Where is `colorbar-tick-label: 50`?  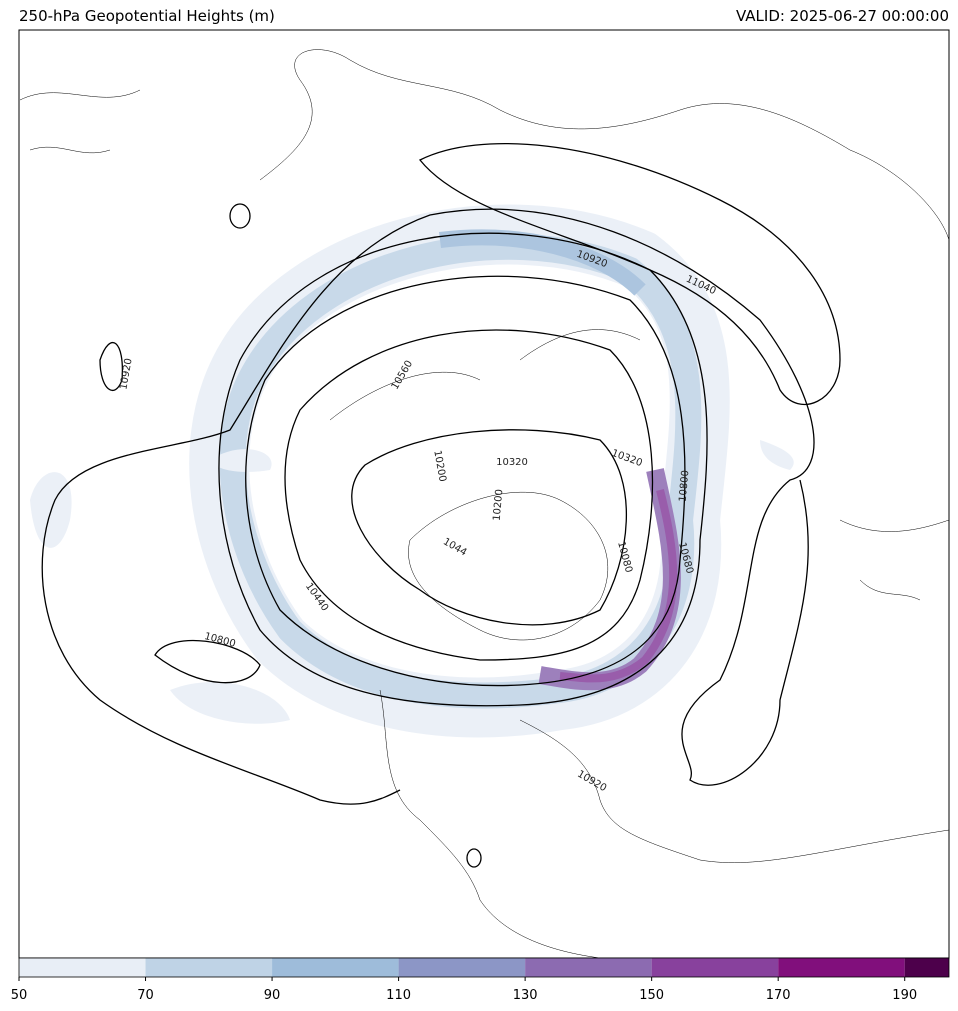
colorbar-tick-label: 50 is located at coordinates (19, 995).